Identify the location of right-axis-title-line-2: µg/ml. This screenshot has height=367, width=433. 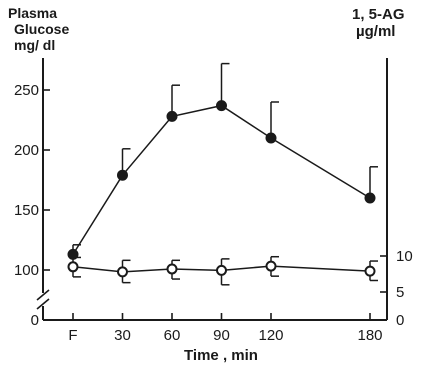
(375, 31).